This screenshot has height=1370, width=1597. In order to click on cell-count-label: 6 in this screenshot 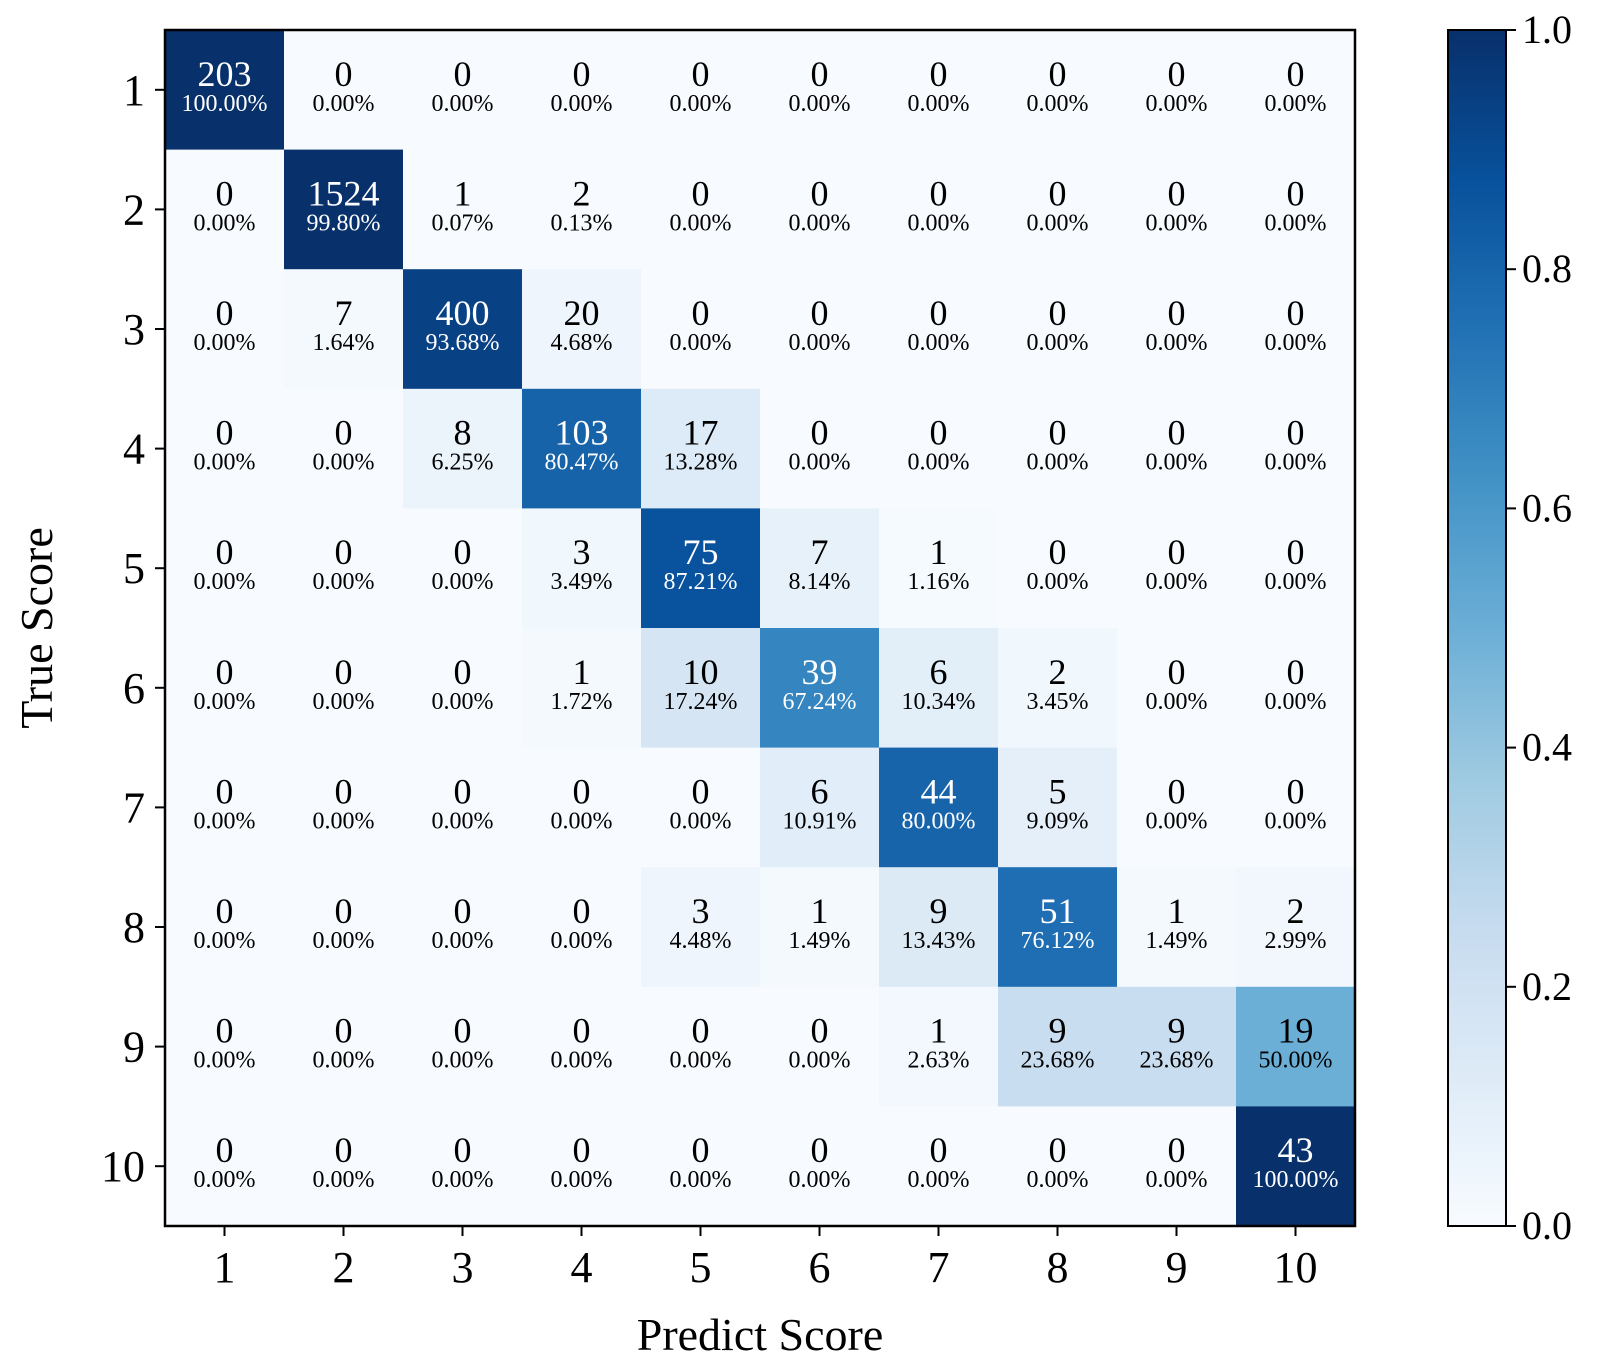, I will do `click(820, 791)`.